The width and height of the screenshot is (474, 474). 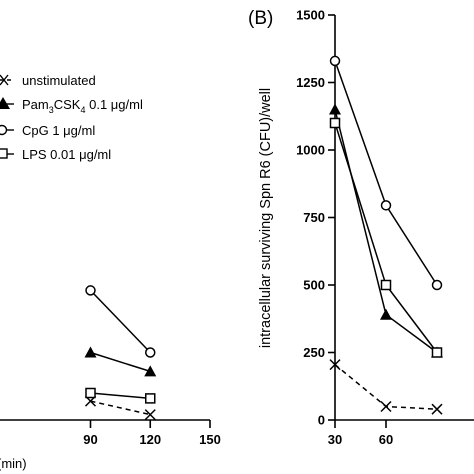 What do you see at coordinates (120, 321) in the screenshot?
I see `panel-a-series-cpg-1-g-ml-line` at bounding box center [120, 321].